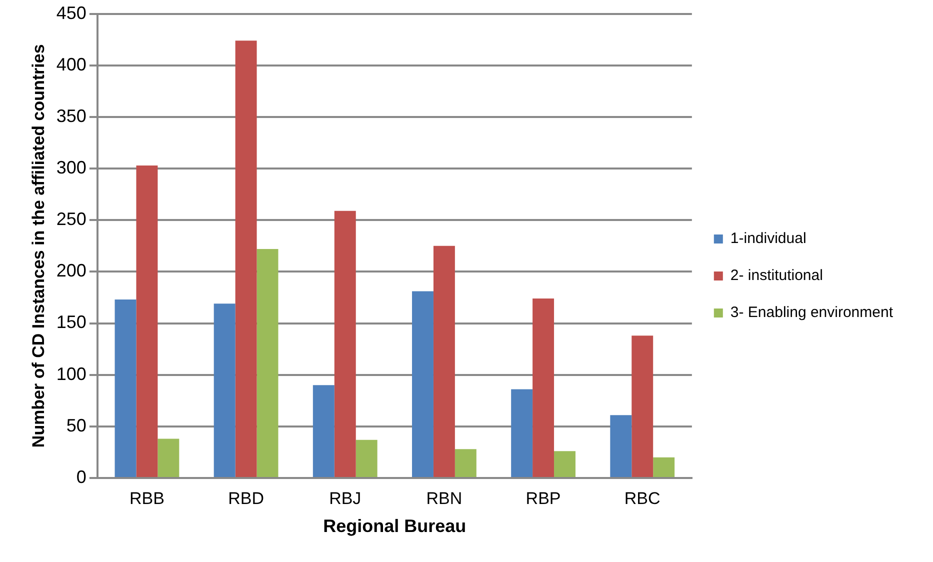  Describe the element at coordinates (776, 275) in the screenshot. I see `legend-label: 2- institutional` at that location.